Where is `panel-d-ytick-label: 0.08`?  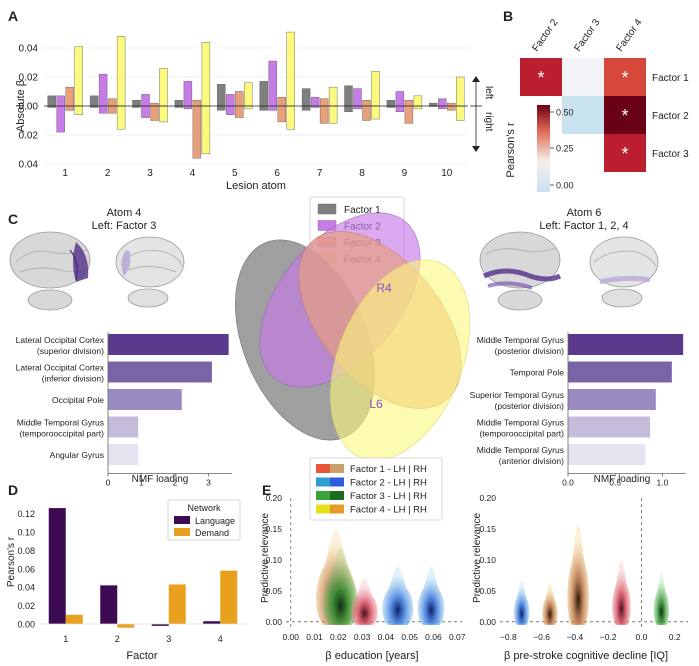
panel-d-ytick-label: 0.08 is located at coordinates (26, 551).